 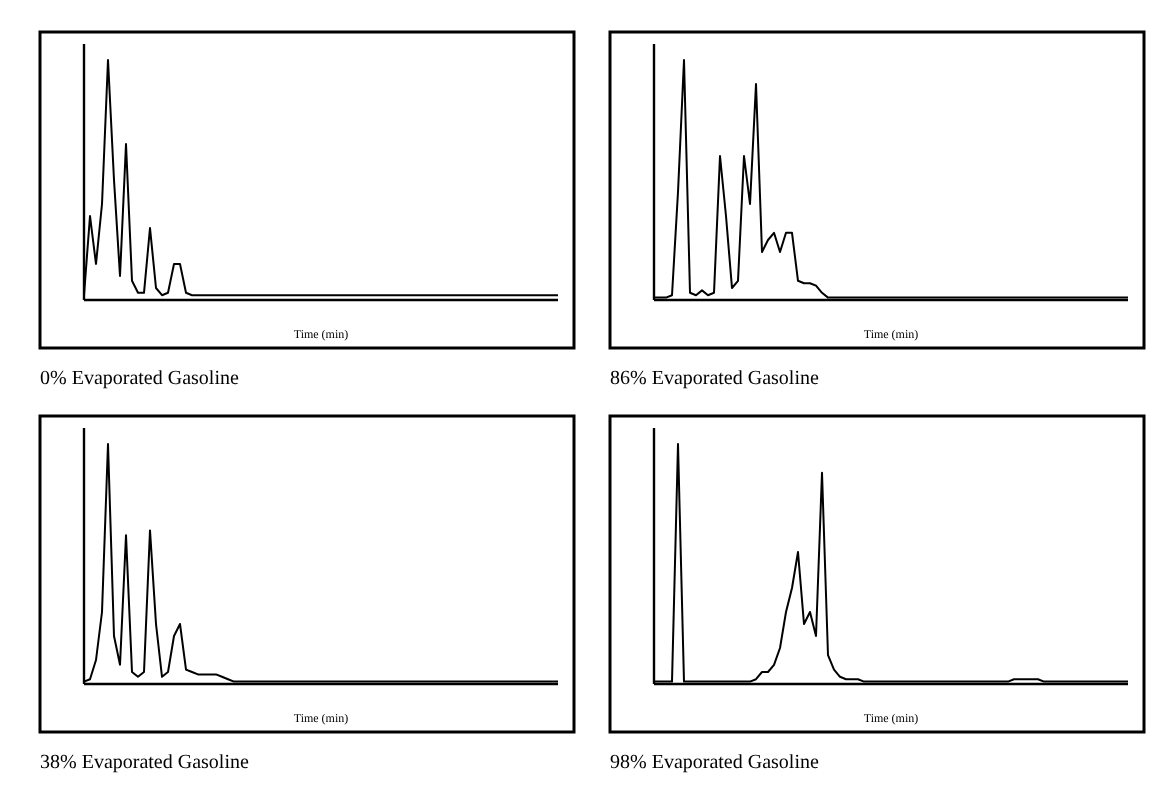 I want to click on text: 0% Evaporated Gasoline, so click(x=140, y=379).